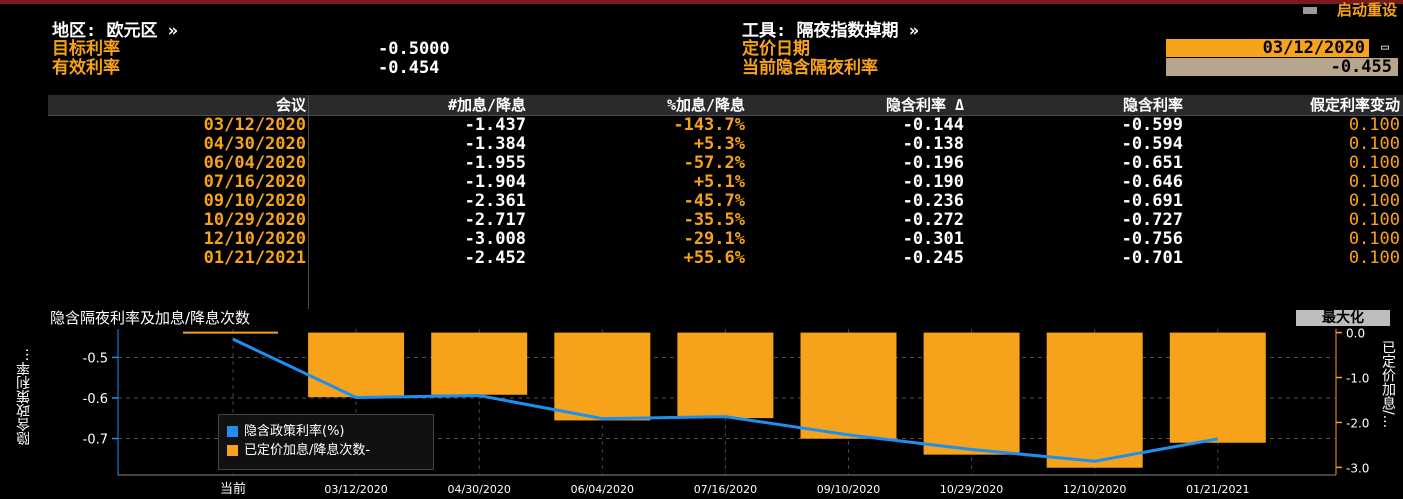 The width and height of the screenshot is (1403, 499). I want to click on right-tick-label: -1.0, so click(1357, 379).